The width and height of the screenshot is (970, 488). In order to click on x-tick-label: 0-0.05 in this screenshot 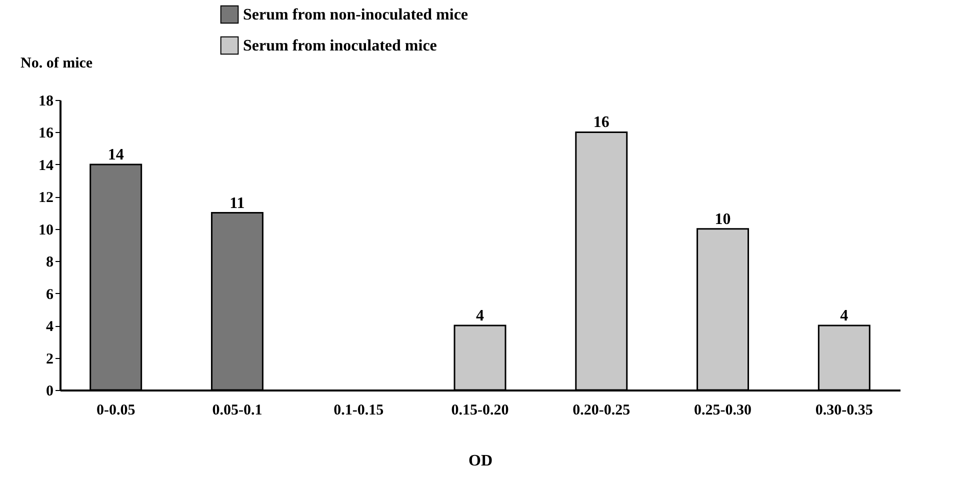, I will do `click(116, 410)`.